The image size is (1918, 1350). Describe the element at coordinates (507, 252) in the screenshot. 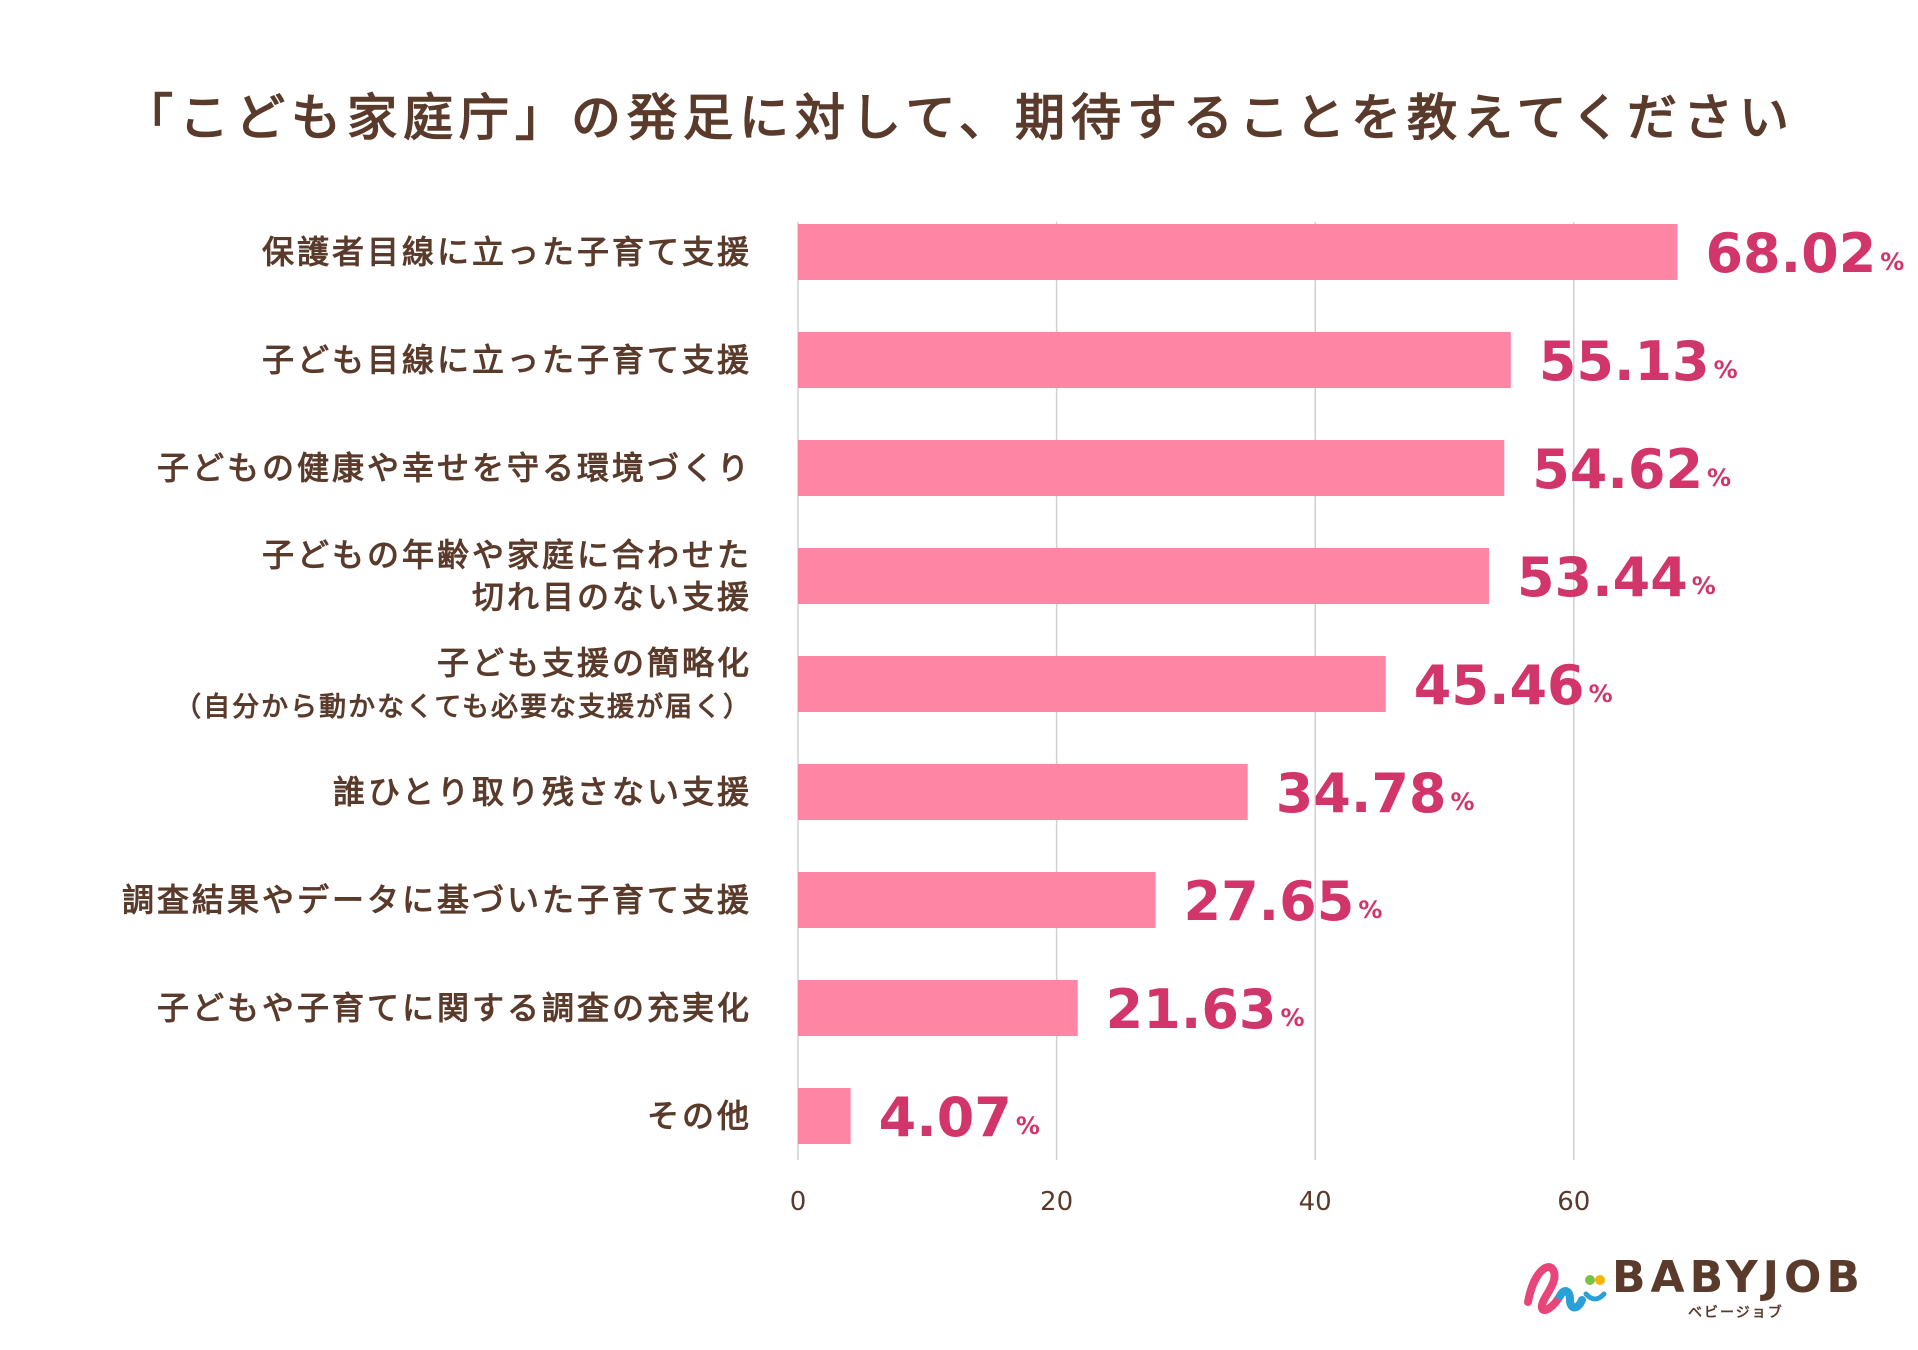

I see `category-label: 保護者目線に立った子育て支援` at that location.